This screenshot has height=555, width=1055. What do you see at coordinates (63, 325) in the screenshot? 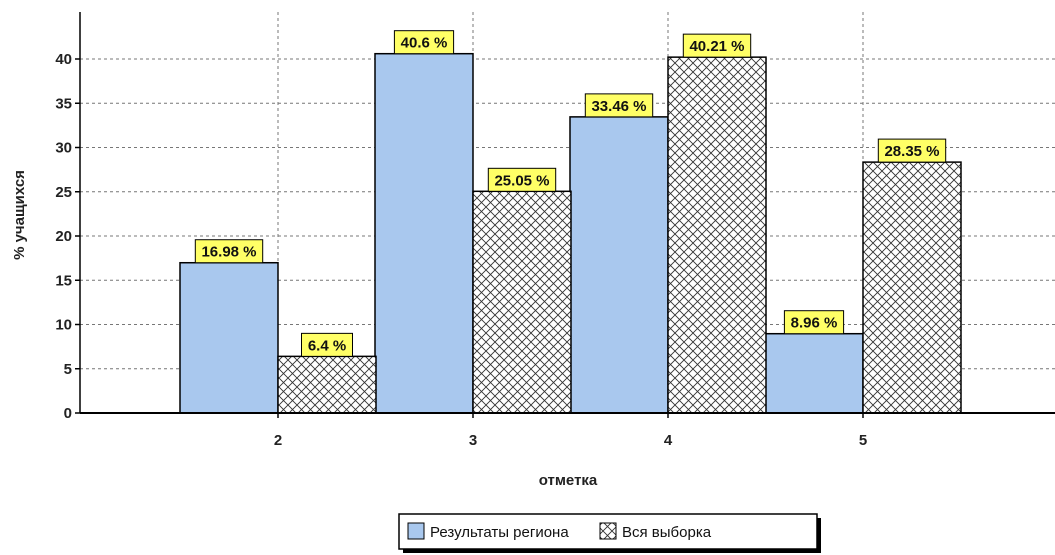
I see `y-tick-label: 10` at bounding box center [63, 325].